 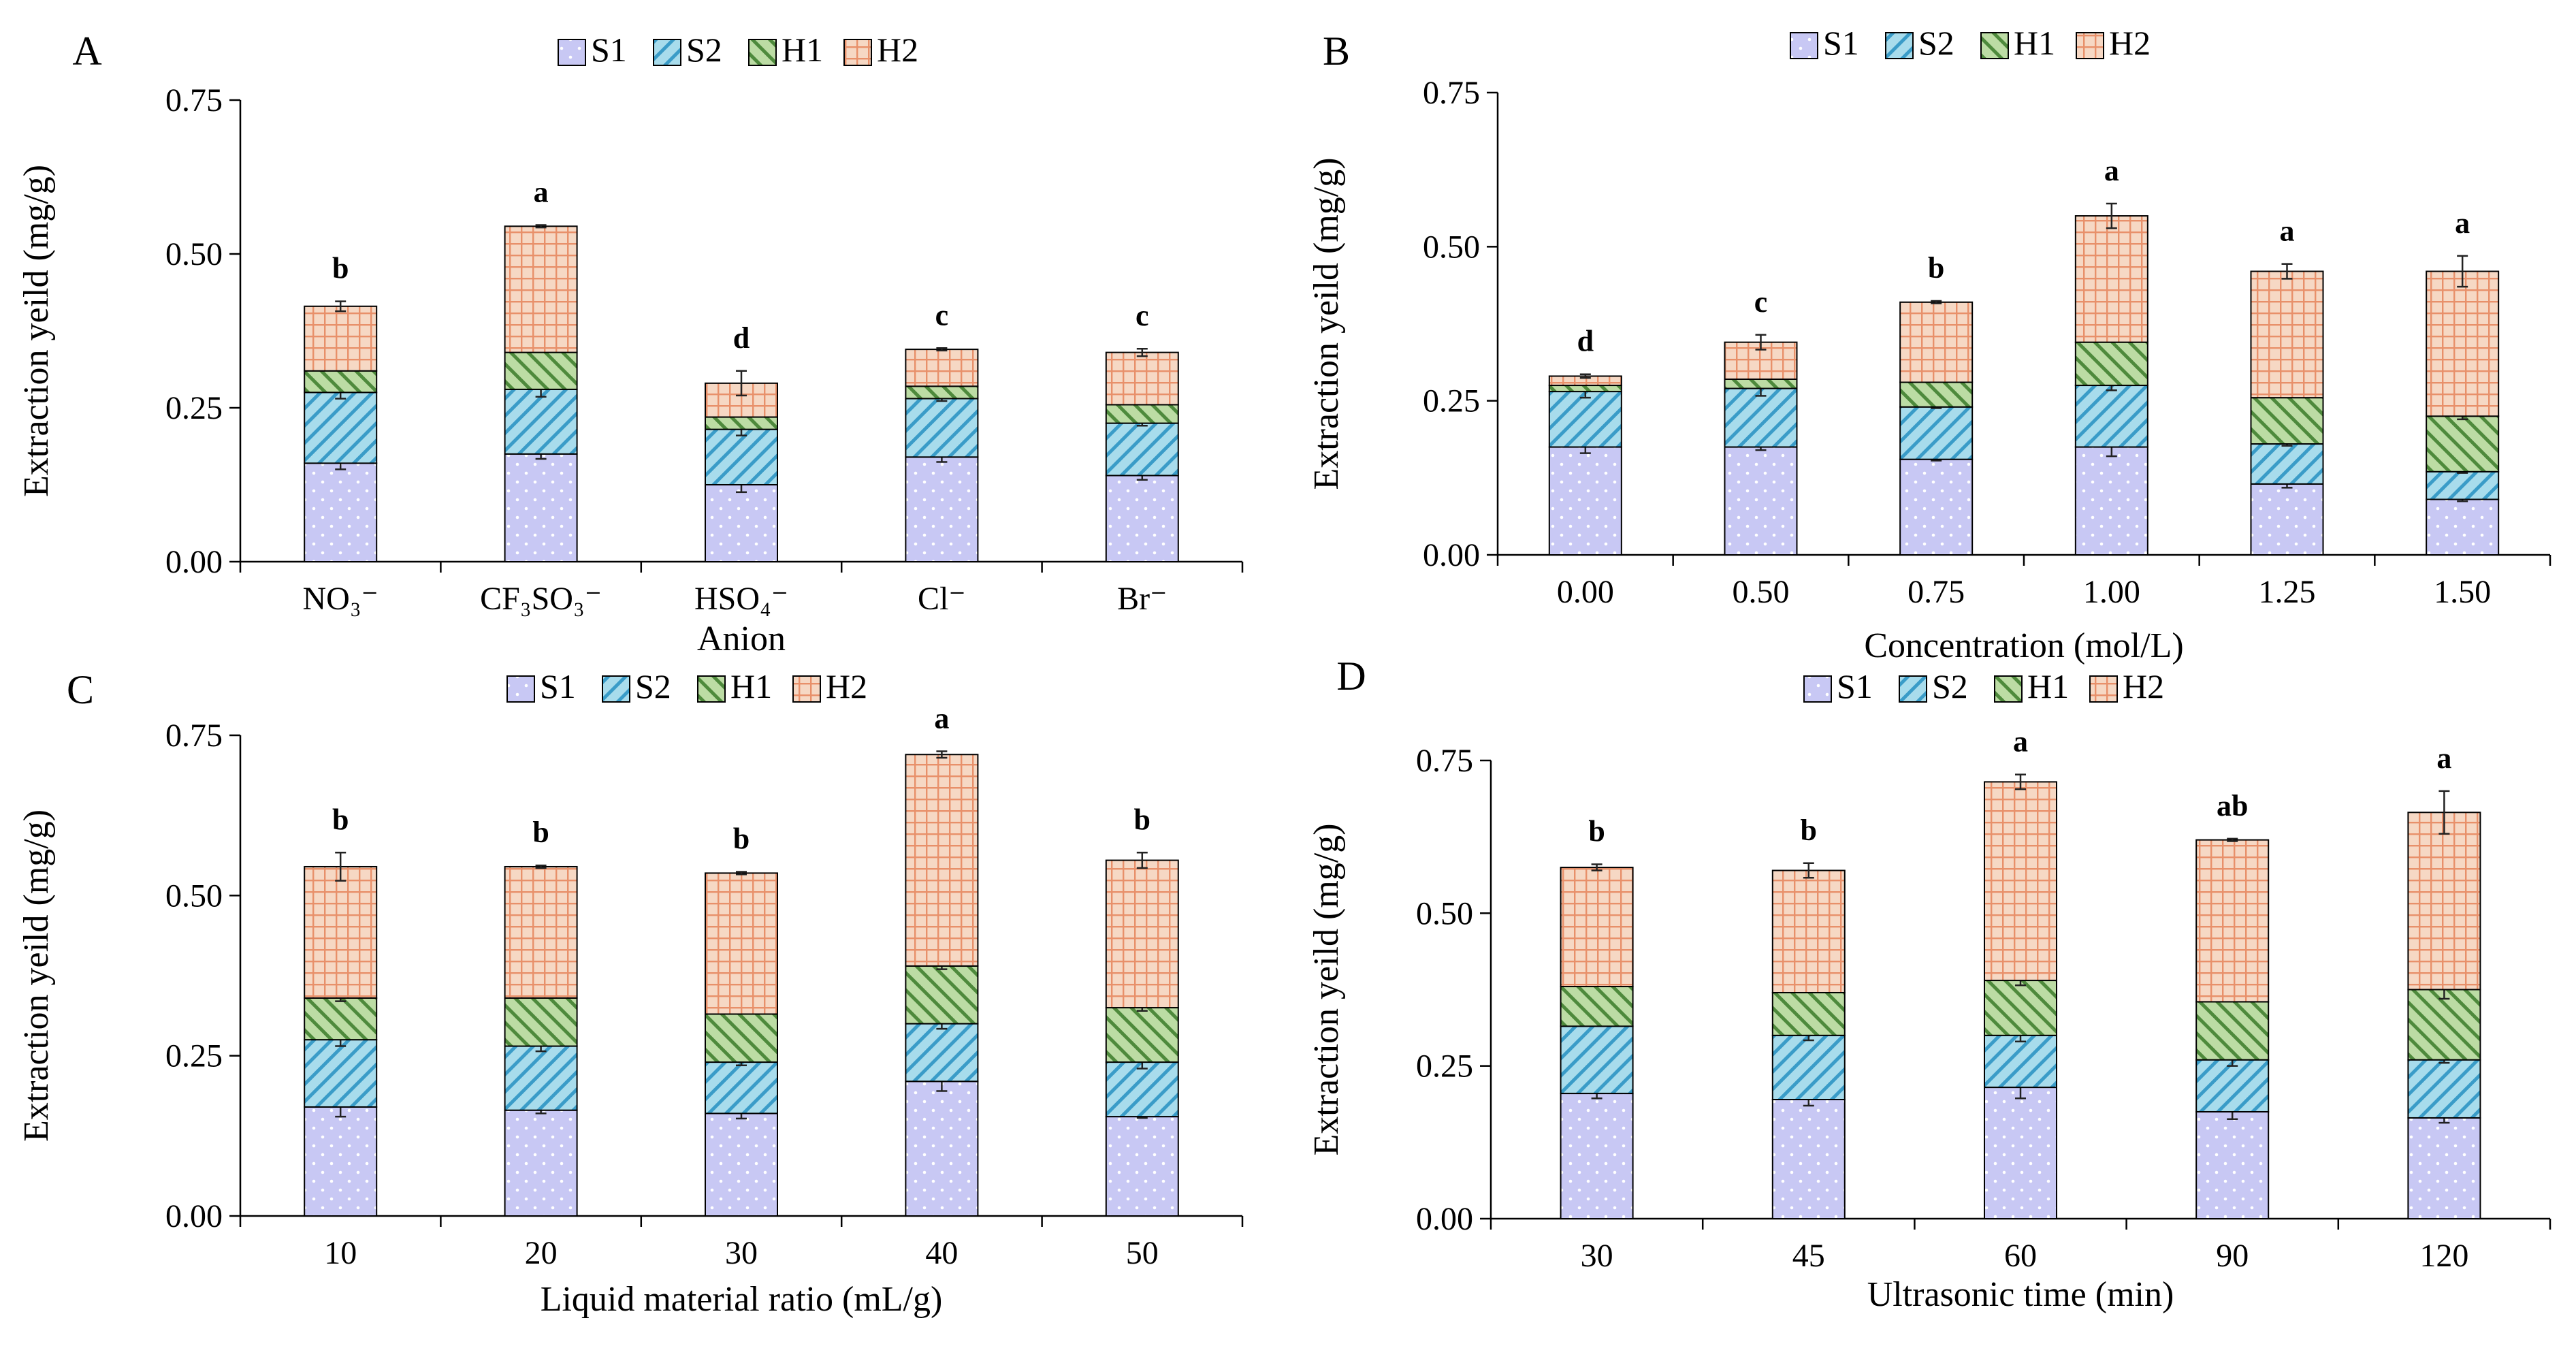 What do you see at coordinates (1586, 592) in the screenshot?
I see `x-tick-label: 0.00` at bounding box center [1586, 592].